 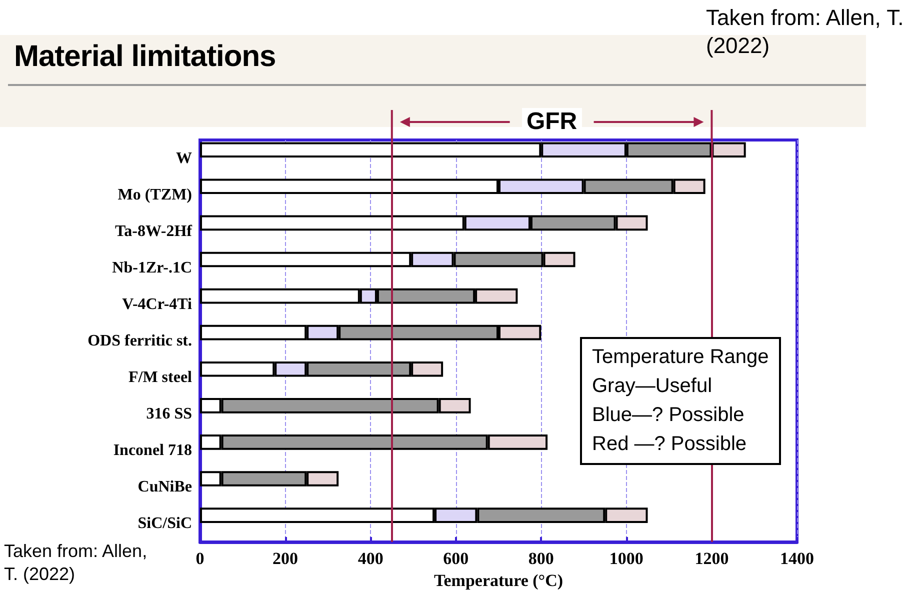 What do you see at coordinates (184, 158) in the screenshot?
I see `y-tick-label: W` at bounding box center [184, 158].